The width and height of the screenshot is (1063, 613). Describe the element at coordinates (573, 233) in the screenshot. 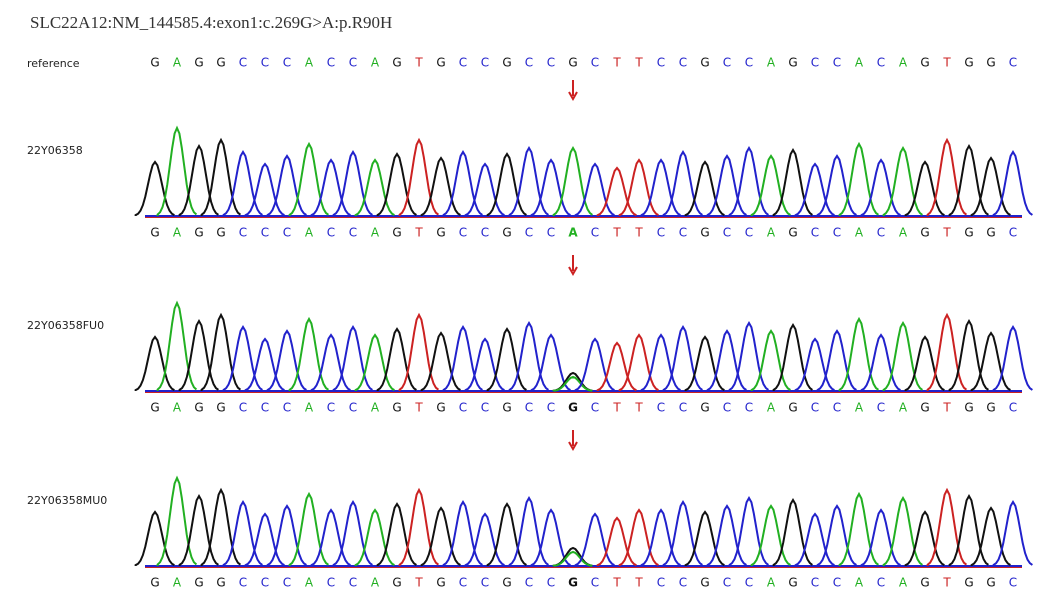

I see `variant-base: A` at that location.